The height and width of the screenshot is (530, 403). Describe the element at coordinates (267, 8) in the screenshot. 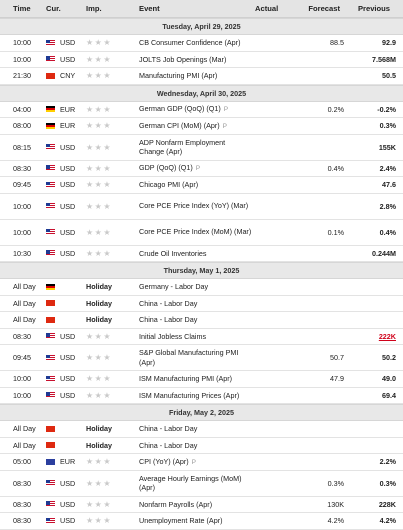

I see `col-actual: Actual` at that location.